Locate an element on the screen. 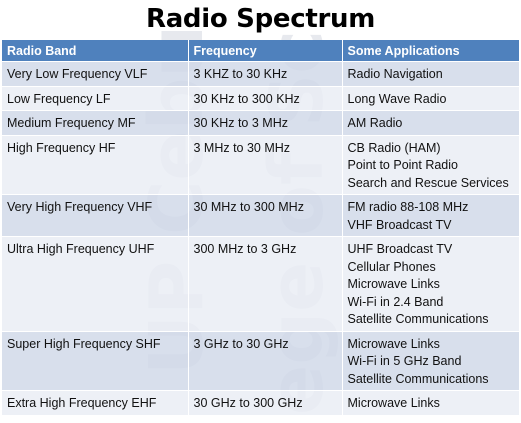 The height and width of the screenshot is (423, 521). application-item: Wi-Fi in 5 GHz Band is located at coordinates (404, 361).